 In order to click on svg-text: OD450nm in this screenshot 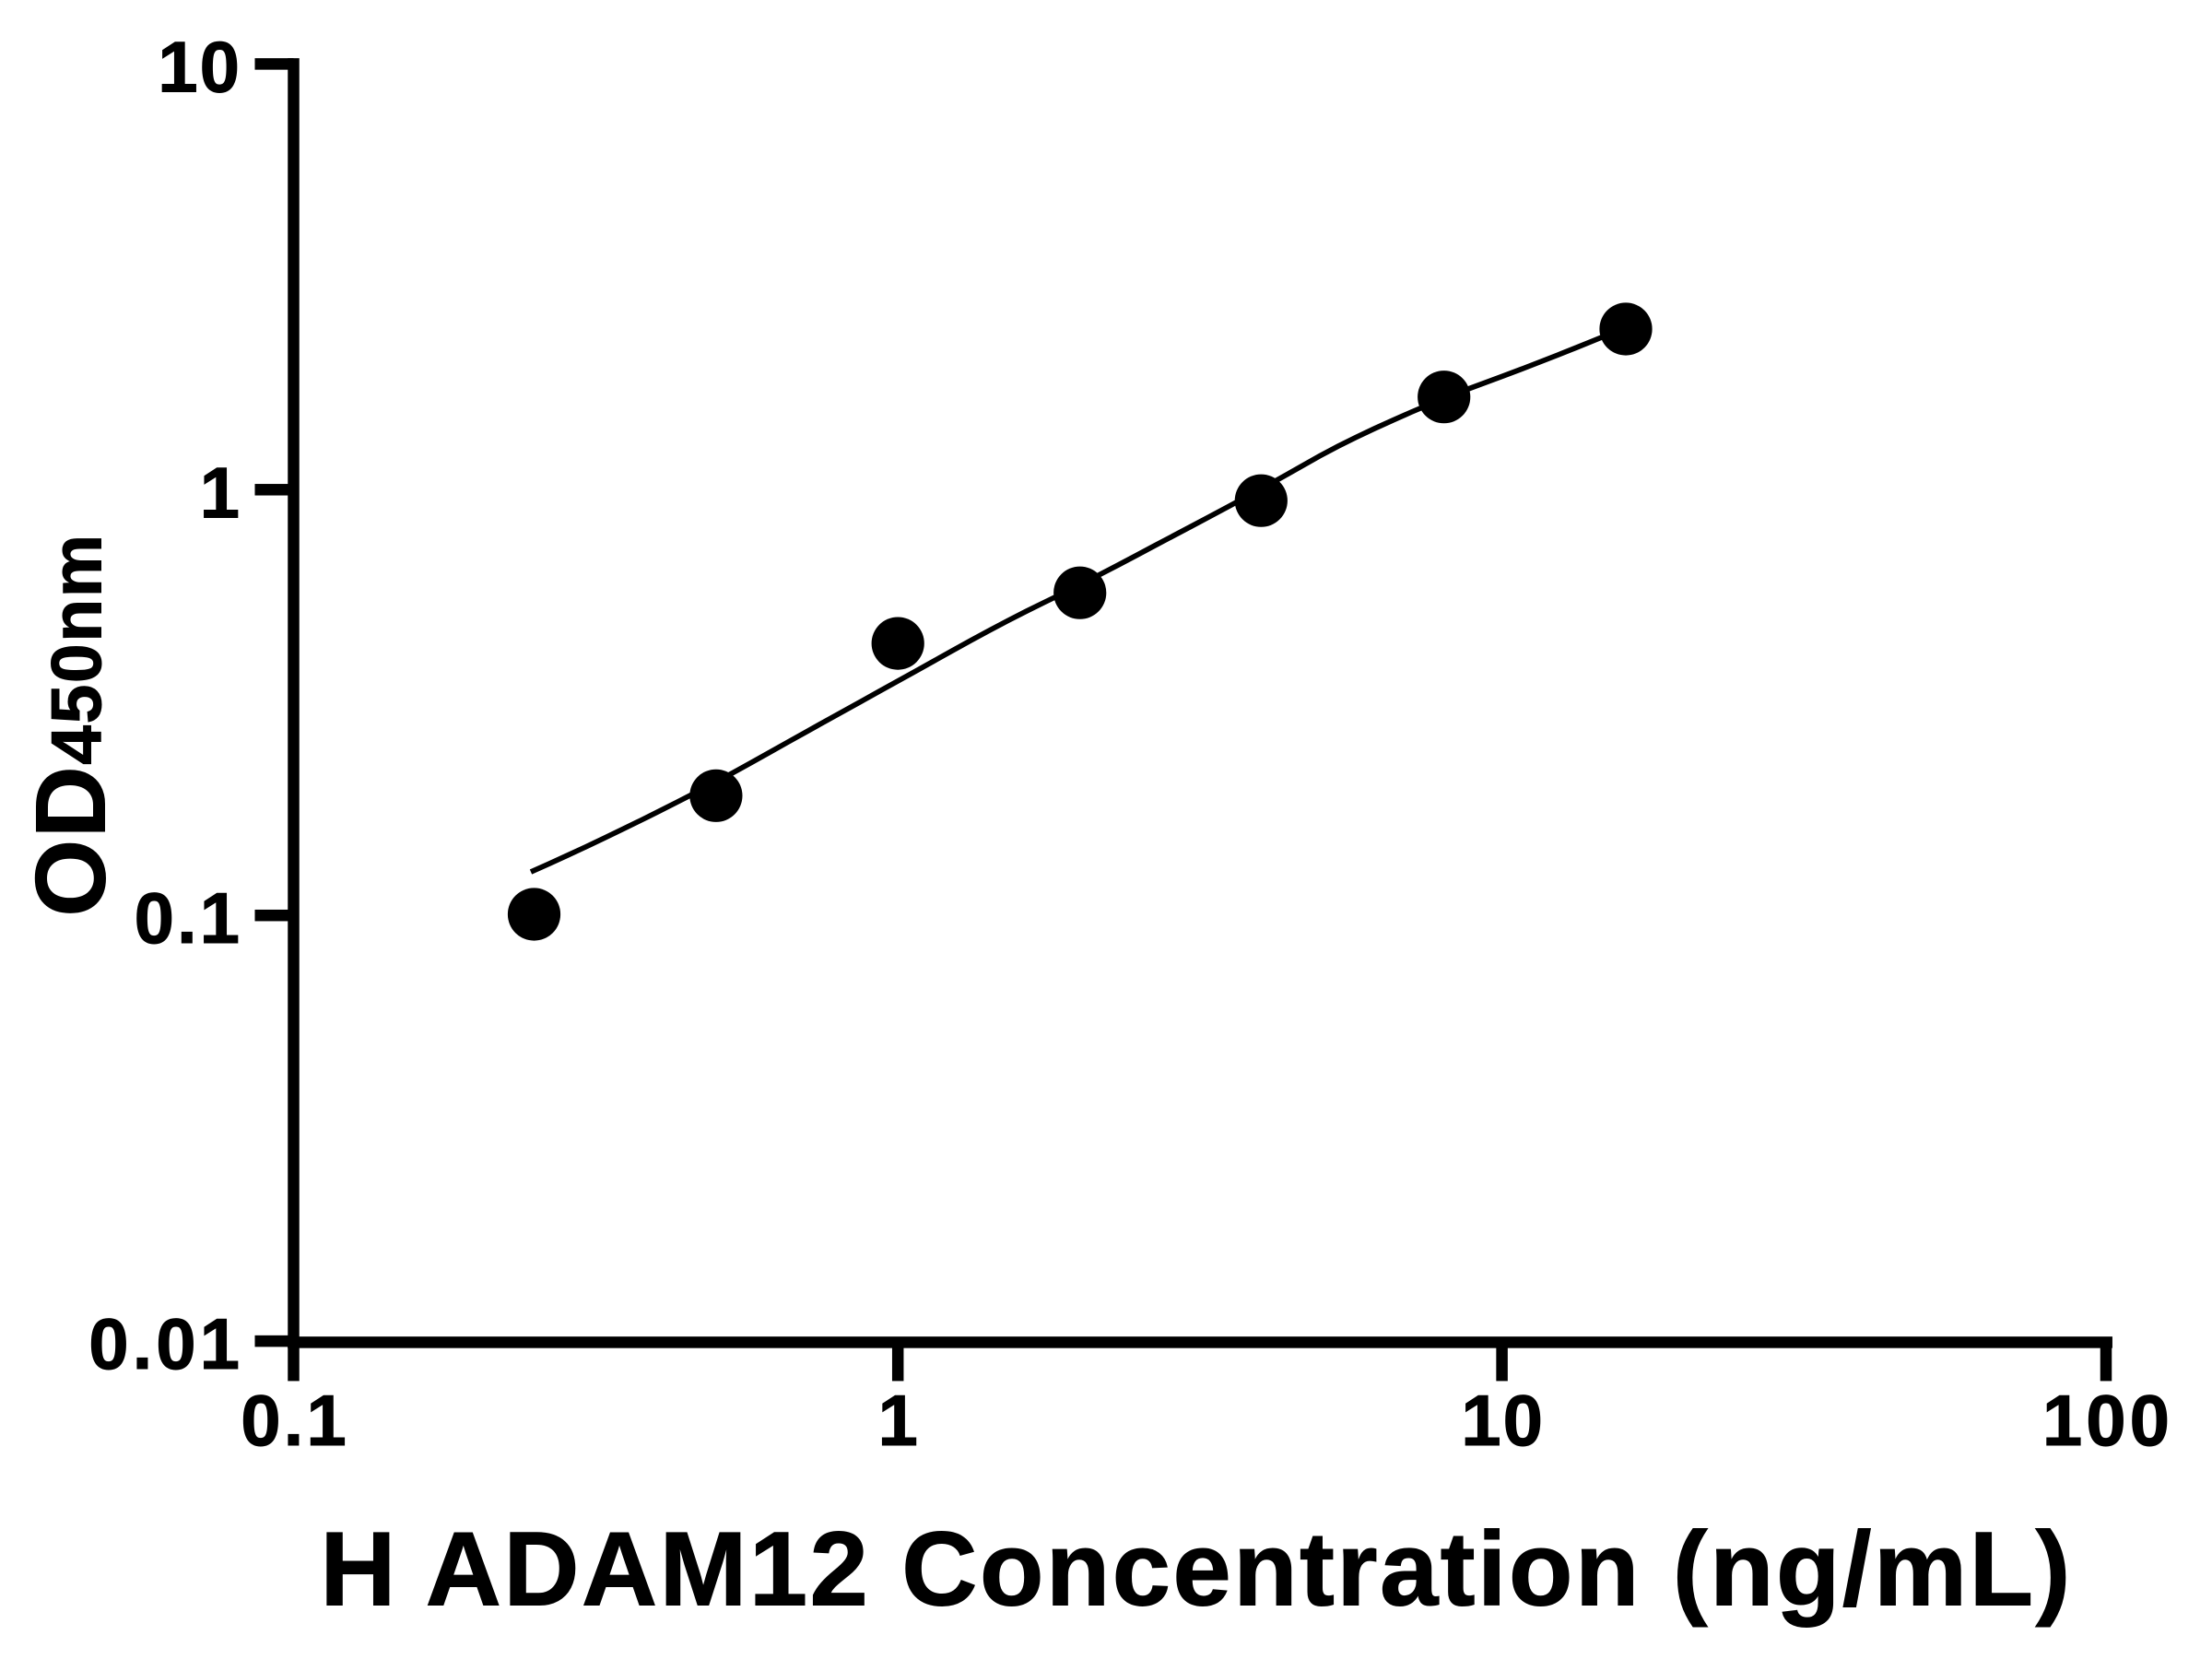, I will do `click(70, 724)`.